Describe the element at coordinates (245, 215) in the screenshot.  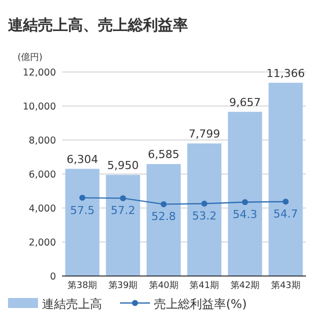
I see `data-label: 54.3` at that location.